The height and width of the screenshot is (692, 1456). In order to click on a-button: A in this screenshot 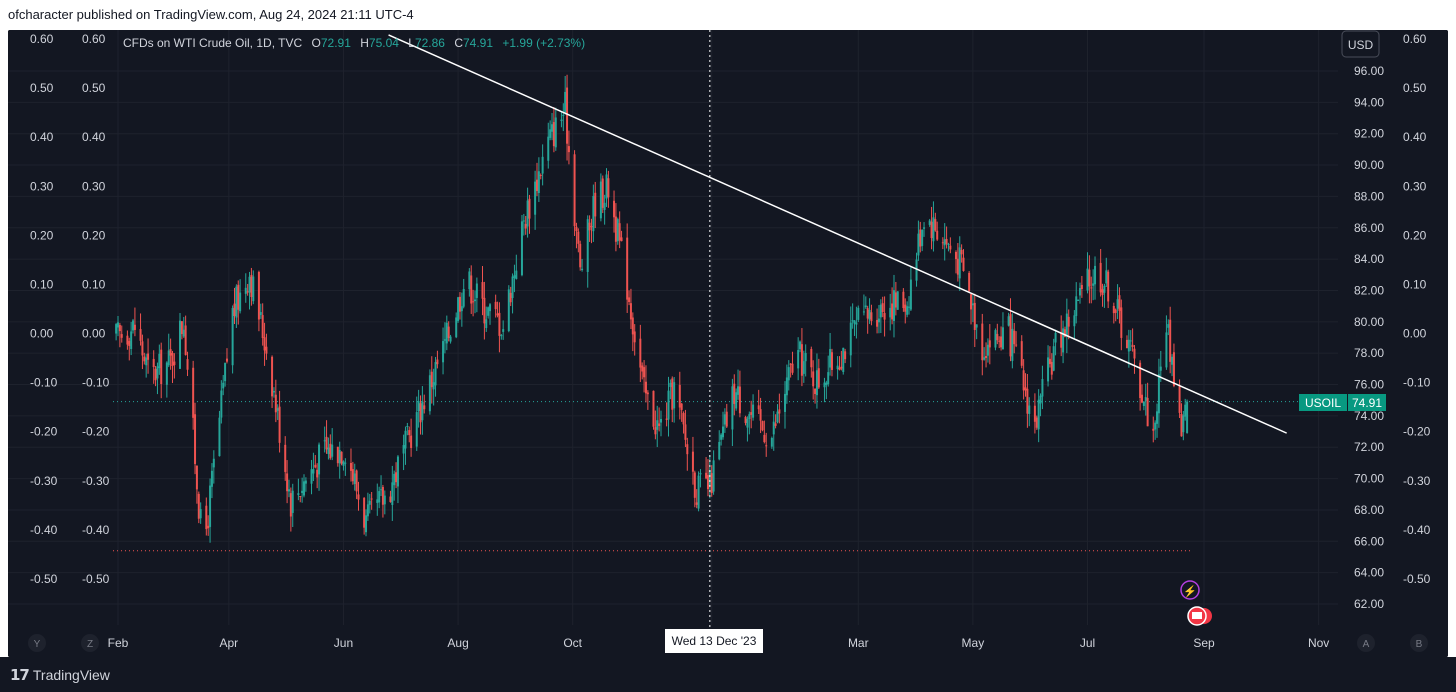, I will do `click(1366, 644)`.